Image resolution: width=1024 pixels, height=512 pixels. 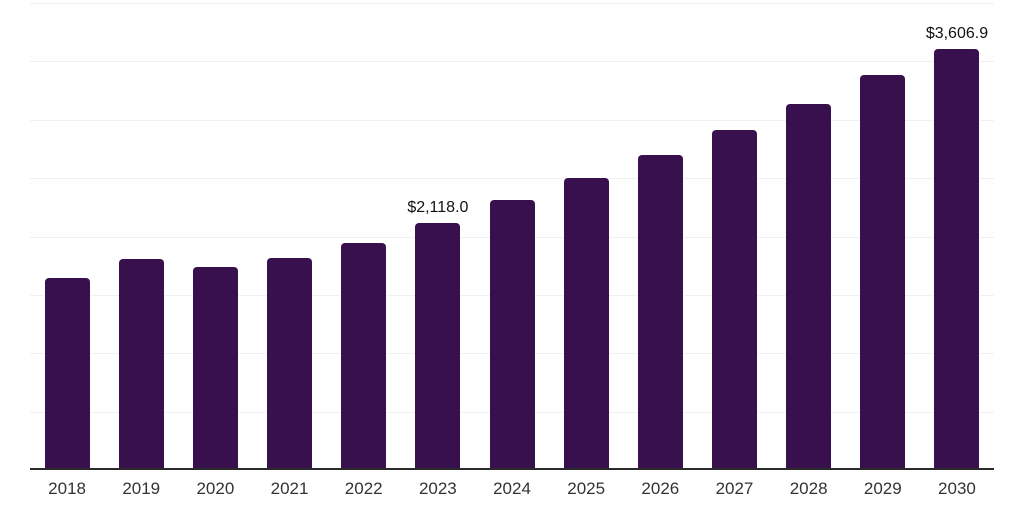 I want to click on x-tick-label-2028: 2028, so click(x=808, y=488).